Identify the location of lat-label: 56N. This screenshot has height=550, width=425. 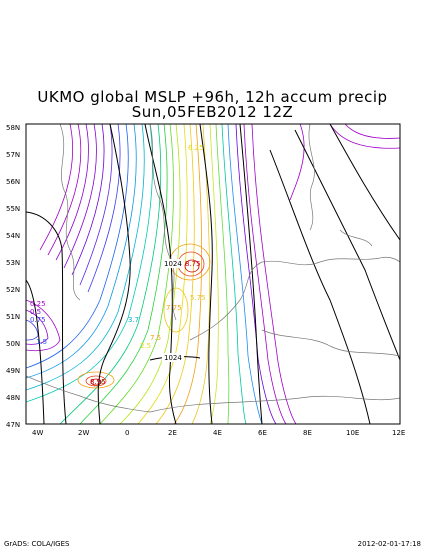
(13, 182).